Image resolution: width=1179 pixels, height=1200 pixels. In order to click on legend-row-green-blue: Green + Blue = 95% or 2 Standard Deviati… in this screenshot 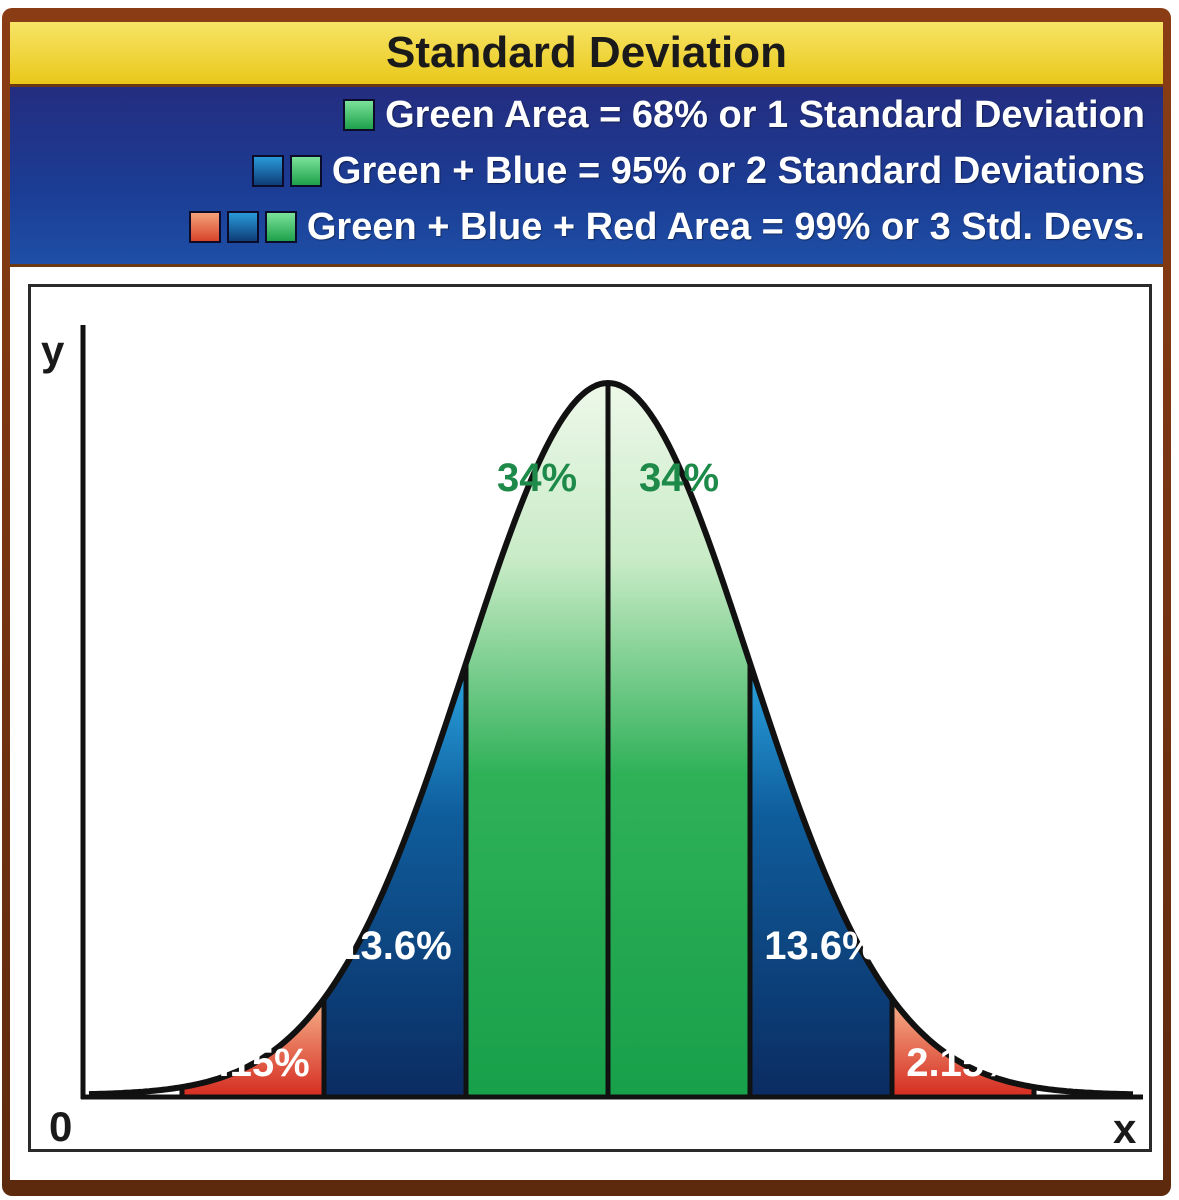, I will do `click(695, 171)`.